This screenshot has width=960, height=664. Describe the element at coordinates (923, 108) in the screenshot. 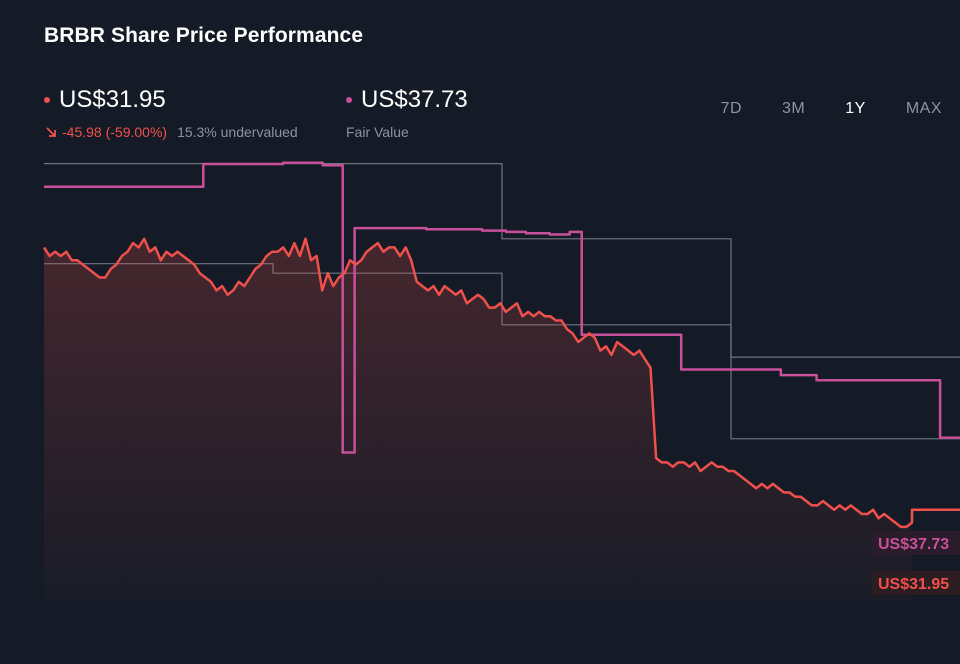

I see `tab-max: MAX` at that location.